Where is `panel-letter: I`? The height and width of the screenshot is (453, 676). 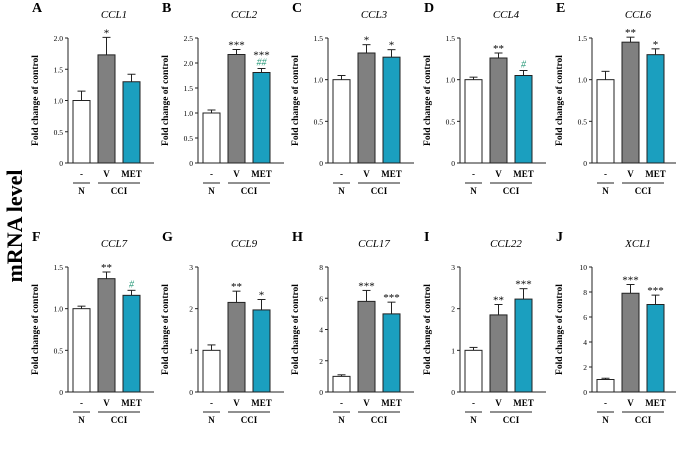
panel-letter: I is located at coordinates (426, 237).